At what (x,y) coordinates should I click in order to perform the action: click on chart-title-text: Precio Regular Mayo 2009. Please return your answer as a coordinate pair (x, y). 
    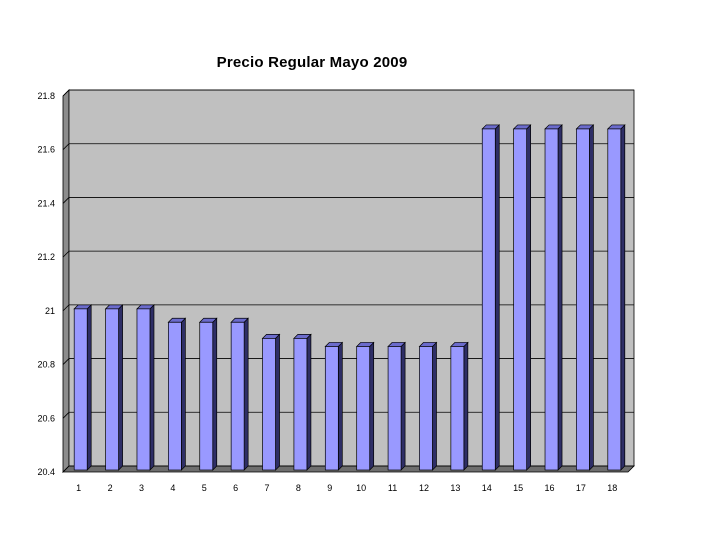
    Looking at the image, I should click on (312, 62).